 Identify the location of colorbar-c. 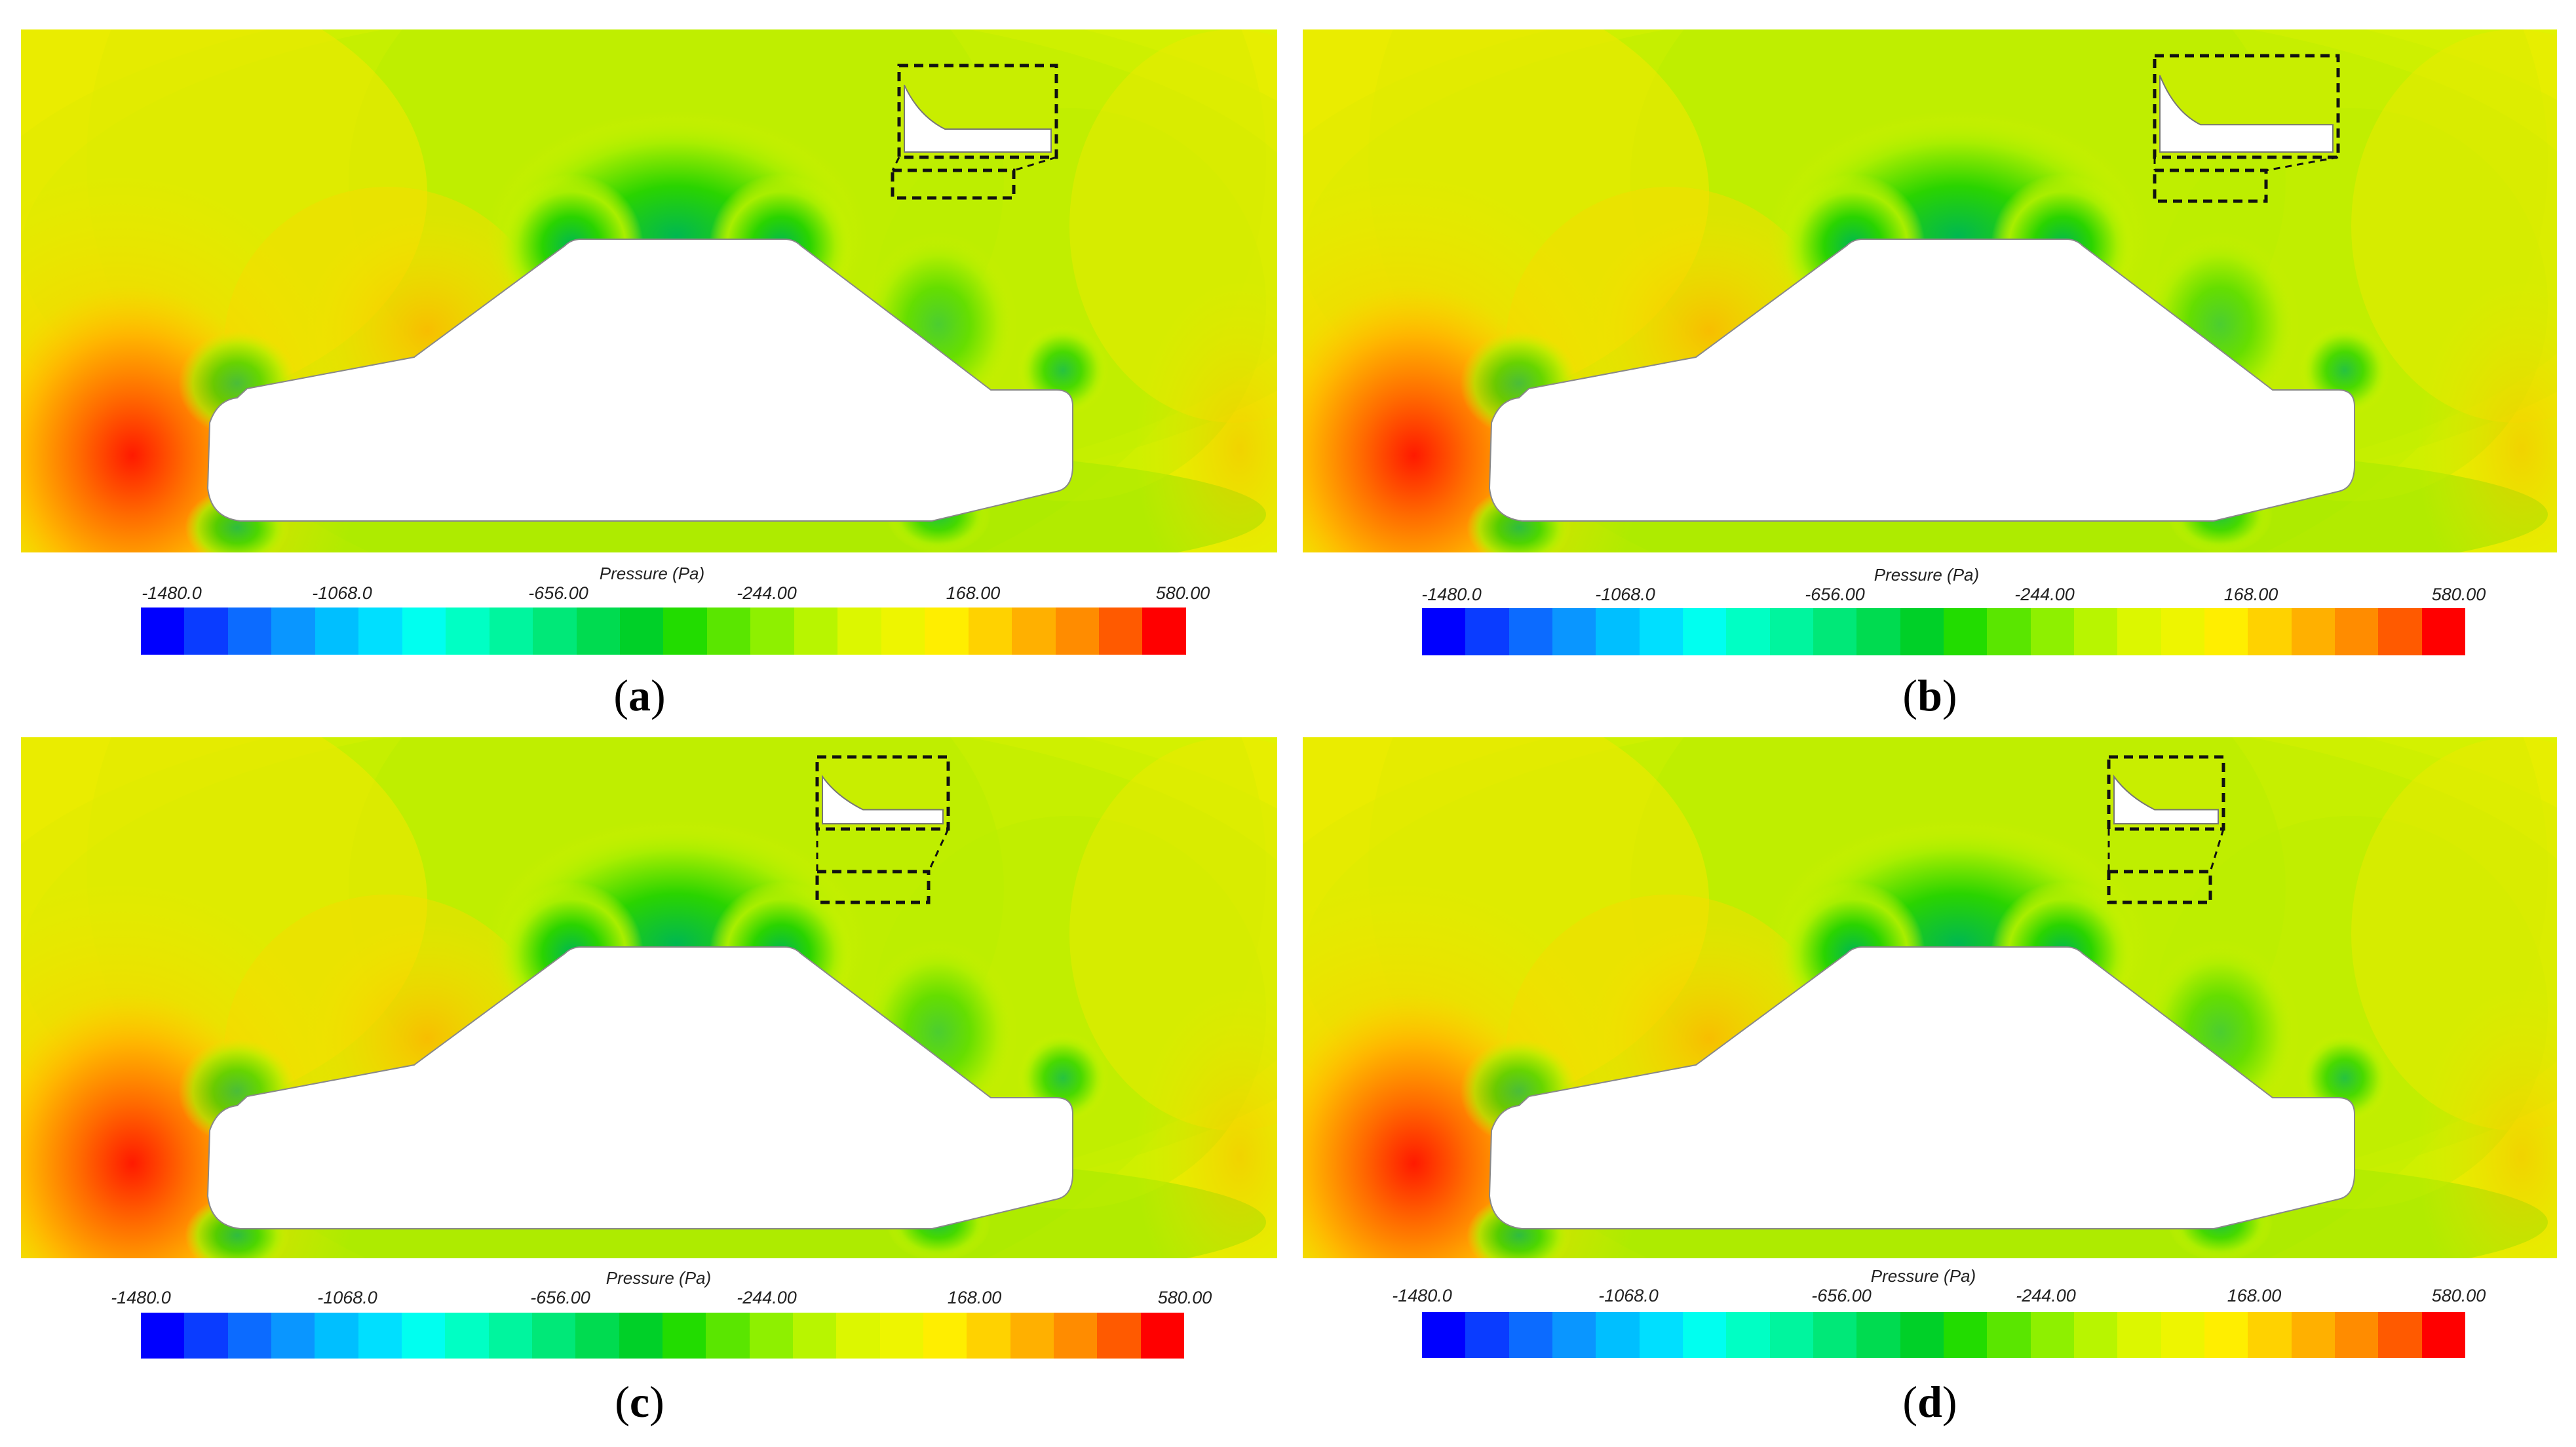
(662, 1336).